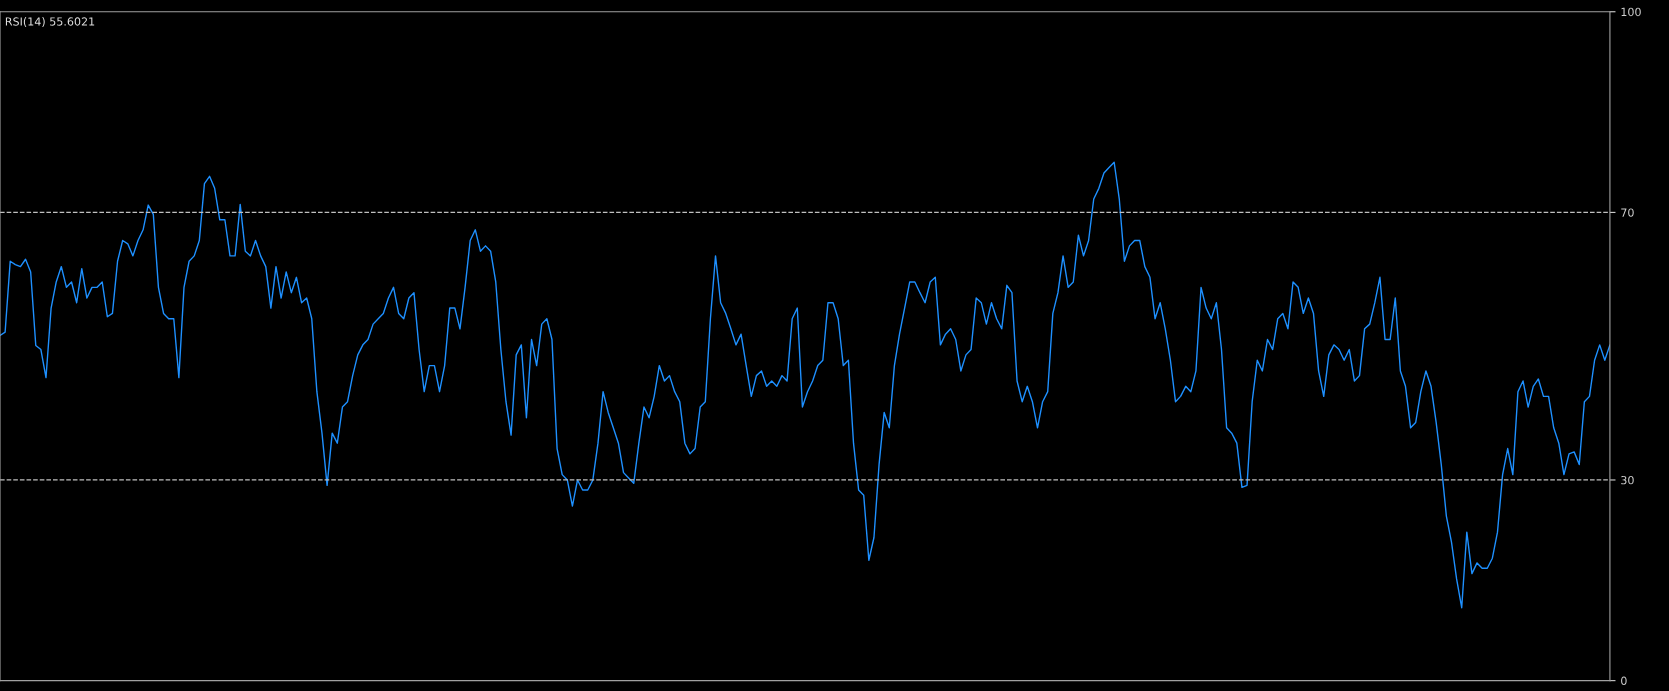  I want to click on y-tick-label: 70, so click(1627, 212).